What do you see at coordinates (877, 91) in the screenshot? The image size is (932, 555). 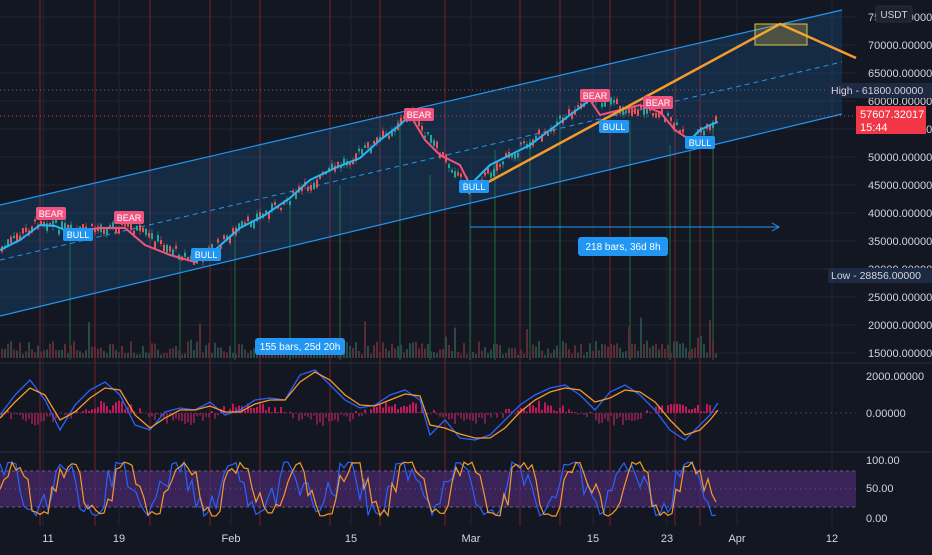 I see `svg-text: High - 61800.00000` at bounding box center [877, 91].